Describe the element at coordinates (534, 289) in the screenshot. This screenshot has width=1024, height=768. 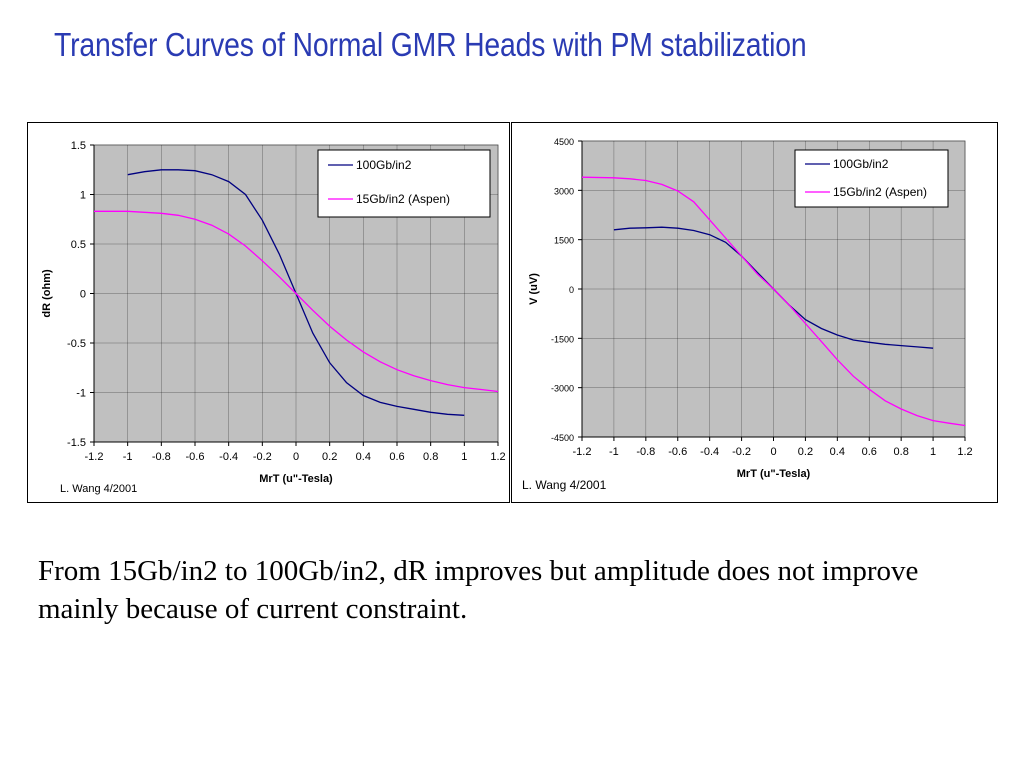
I see `y-axis-label: V (uV)` at that location.